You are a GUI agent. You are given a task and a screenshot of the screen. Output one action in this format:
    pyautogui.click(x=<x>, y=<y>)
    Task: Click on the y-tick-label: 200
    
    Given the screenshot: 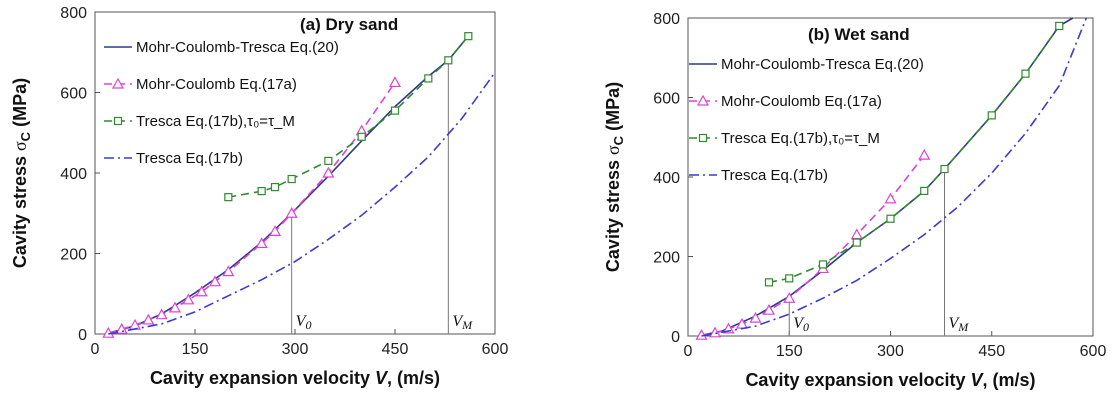 What is the action you would take?
    pyautogui.click(x=73, y=255)
    